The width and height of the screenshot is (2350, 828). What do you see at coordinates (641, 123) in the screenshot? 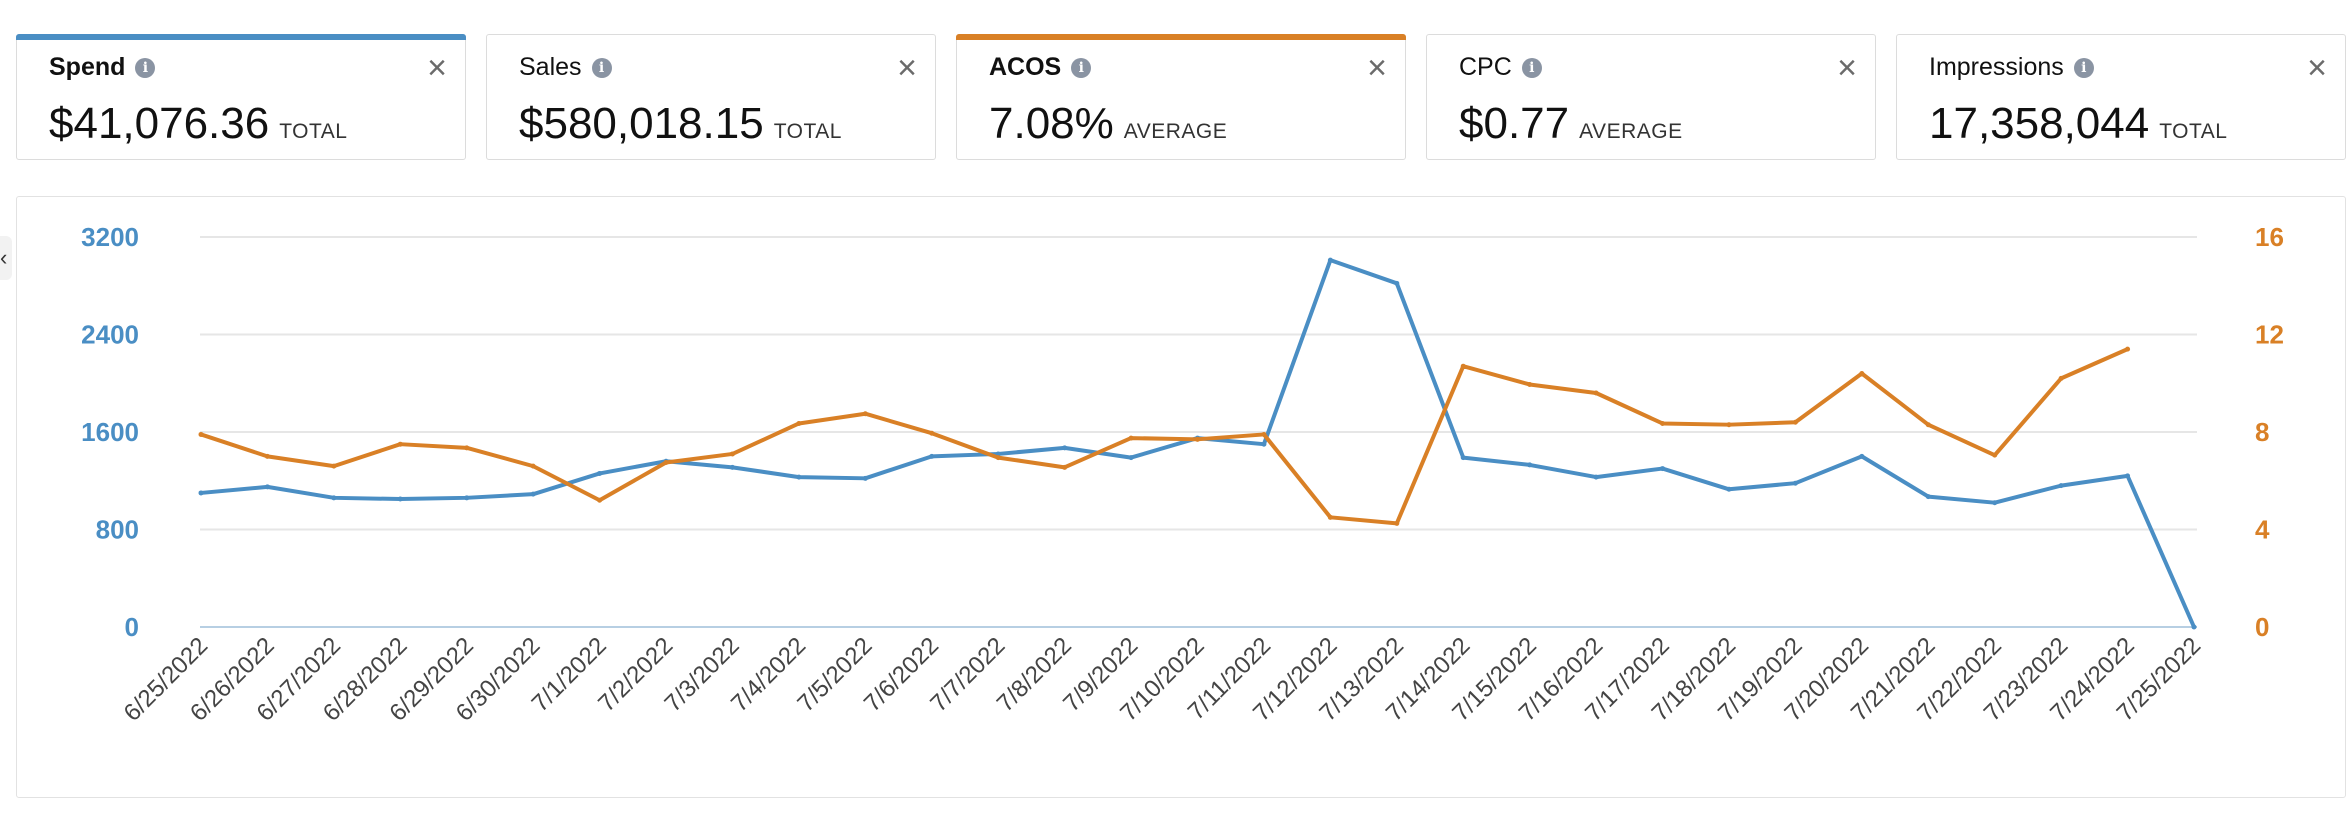
I see `metric-value: $580,018.15` at bounding box center [641, 123].